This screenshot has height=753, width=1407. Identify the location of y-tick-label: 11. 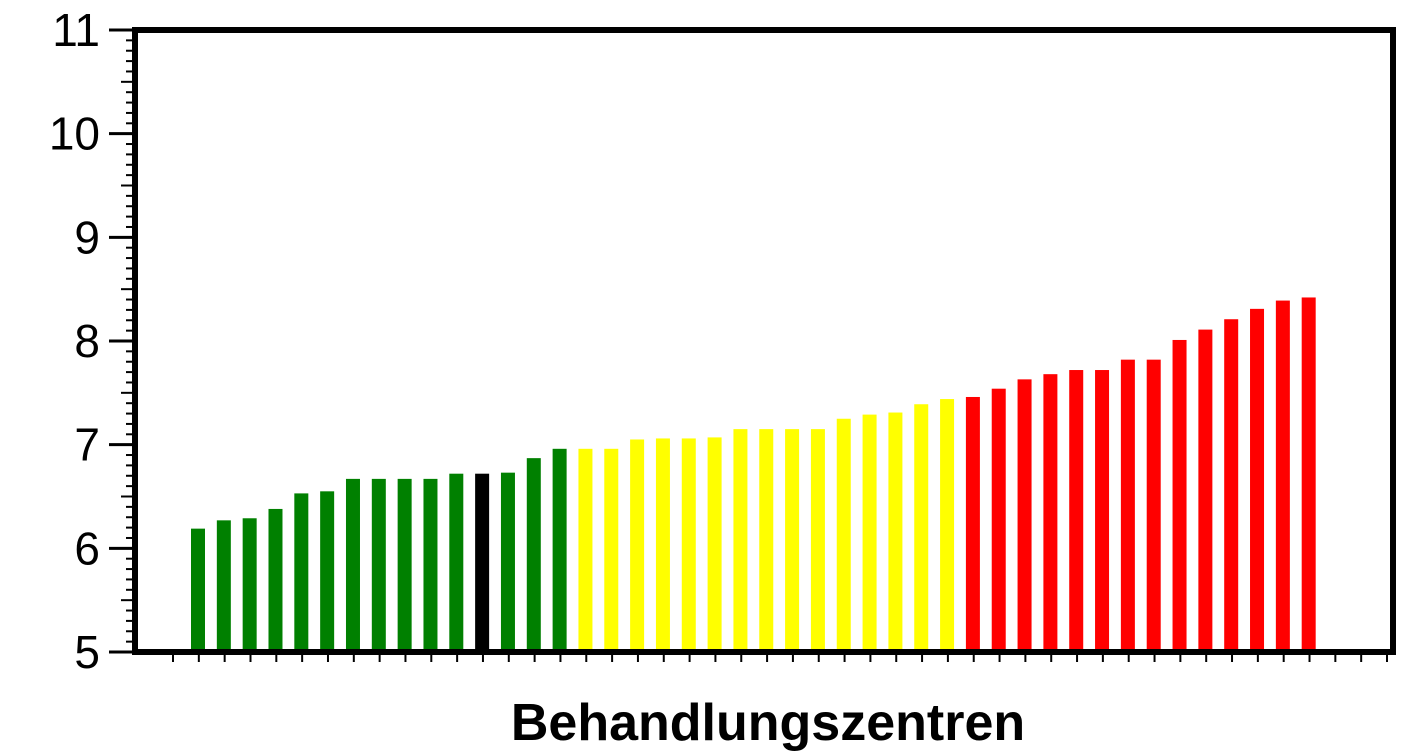
(76, 30).